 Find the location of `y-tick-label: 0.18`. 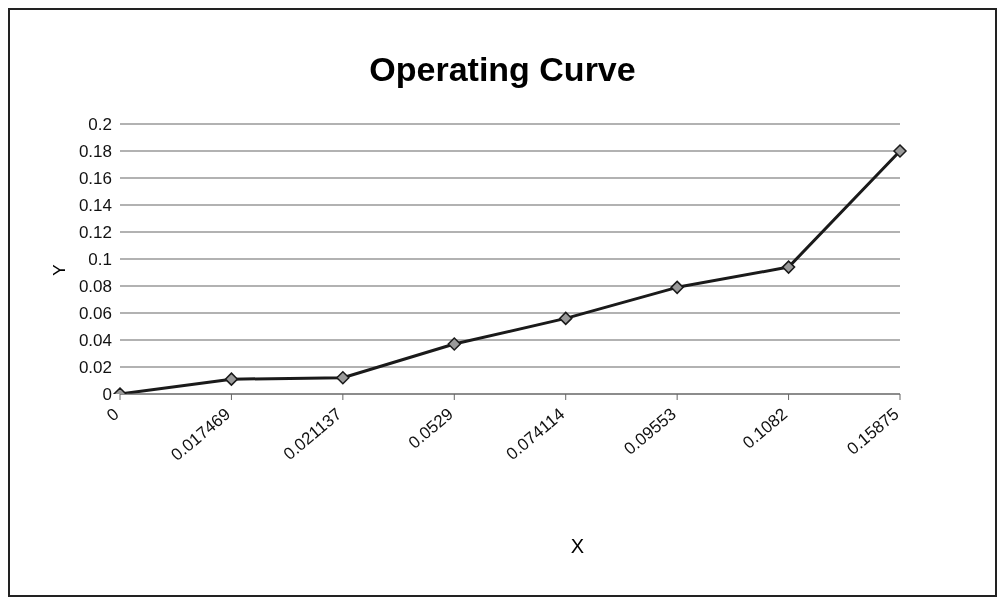

y-tick-label: 0.18 is located at coordinates (95, 152).